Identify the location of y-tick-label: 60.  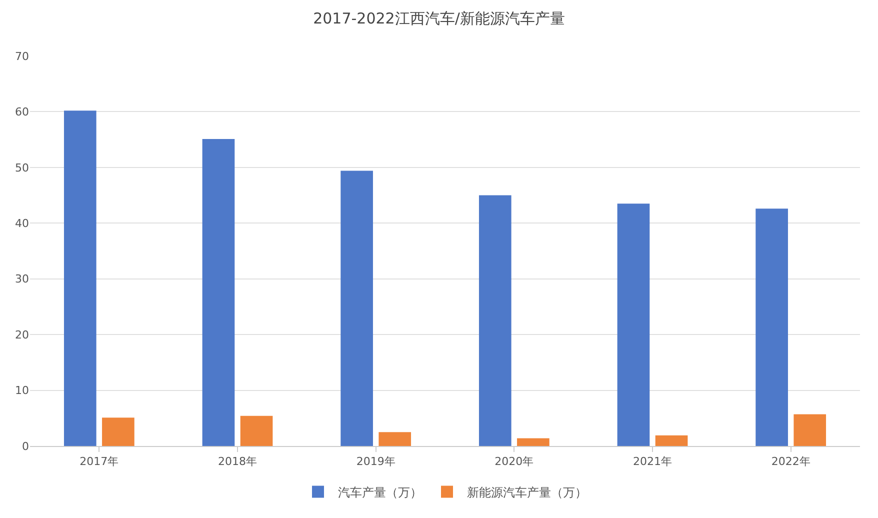
(22, 112).